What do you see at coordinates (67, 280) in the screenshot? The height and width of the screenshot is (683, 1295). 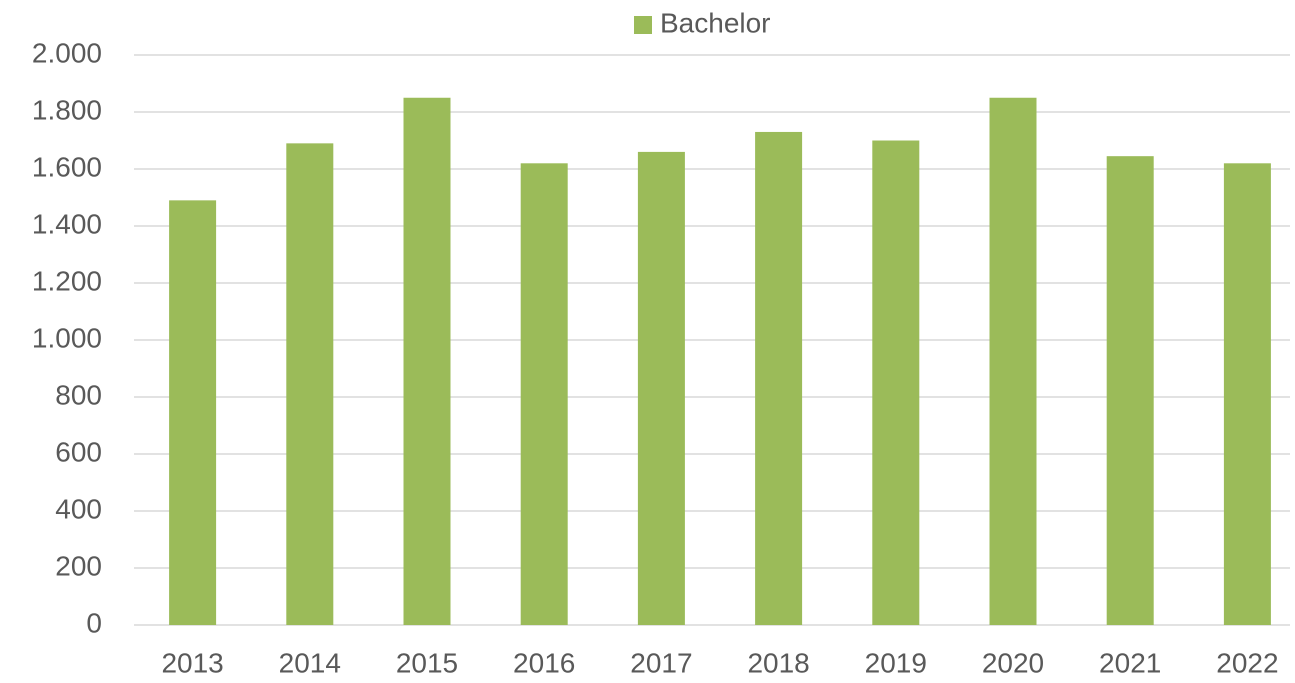 I see `y-tick-label: 1.200` at bounding box center [67, 280].